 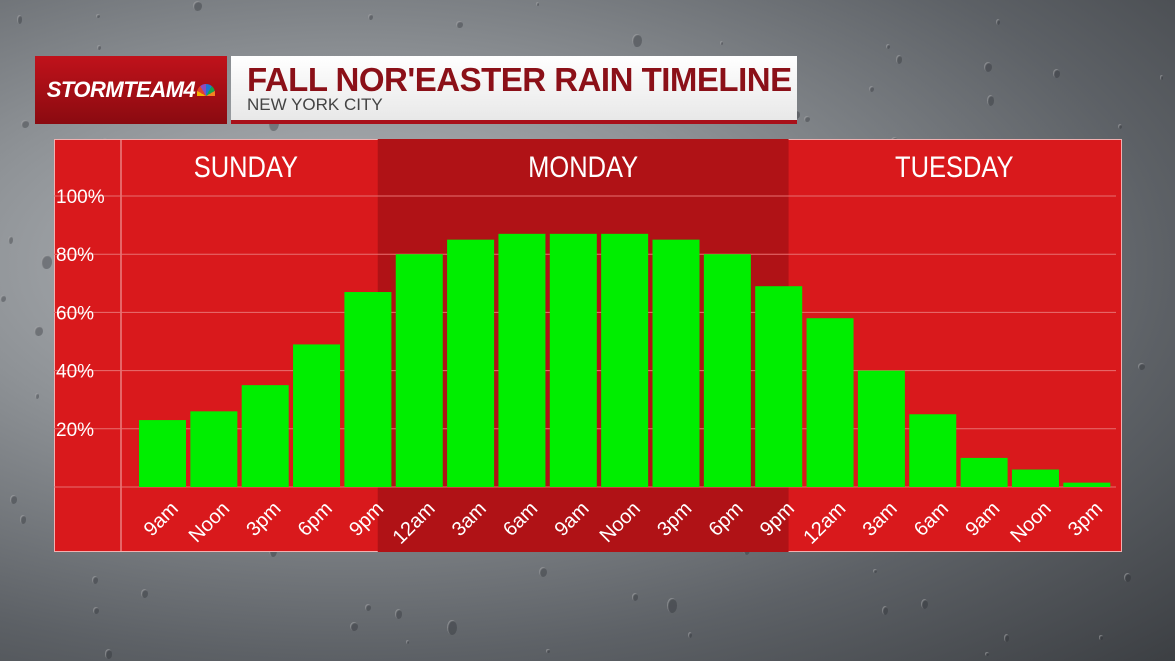 I want to click on y-tick-label: 80%, so click(x=75, y=255).